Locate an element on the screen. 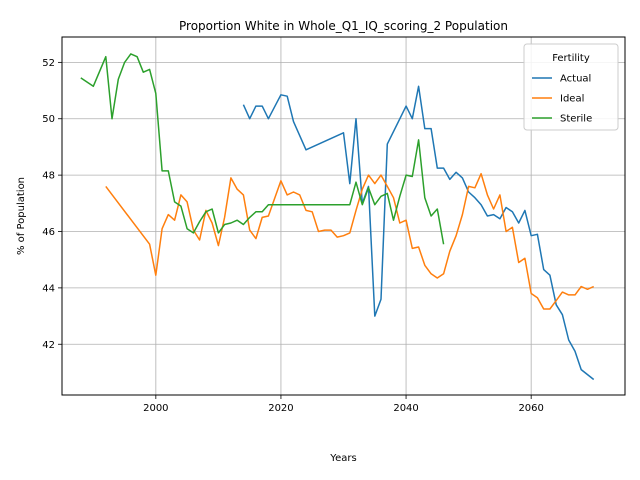 This screenshot has height=480, width=640. y-tick-label: 46 is located at coordinates (48, 232).